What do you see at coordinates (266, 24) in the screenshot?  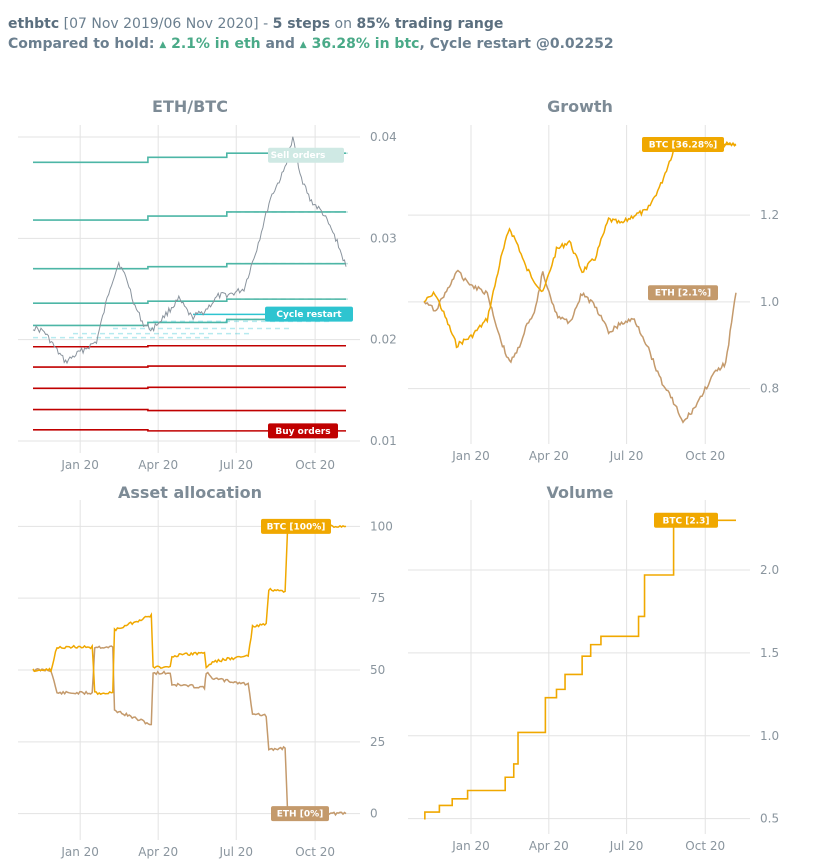 I see `header-sep: -` at bounding box center [266, 24].